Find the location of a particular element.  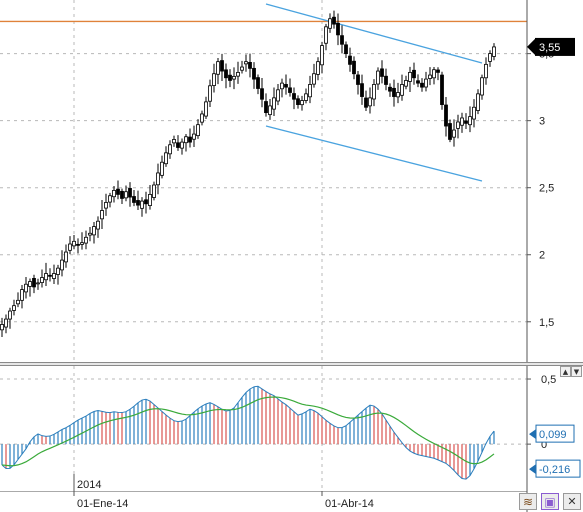

layers-button: ≋ is located at coordinates (528, 501).